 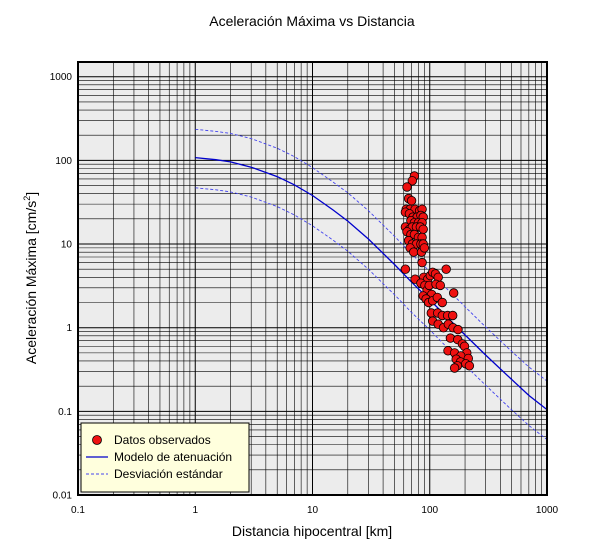 I want to click on x-tick-label: 1000, so click(x=547, y=510).